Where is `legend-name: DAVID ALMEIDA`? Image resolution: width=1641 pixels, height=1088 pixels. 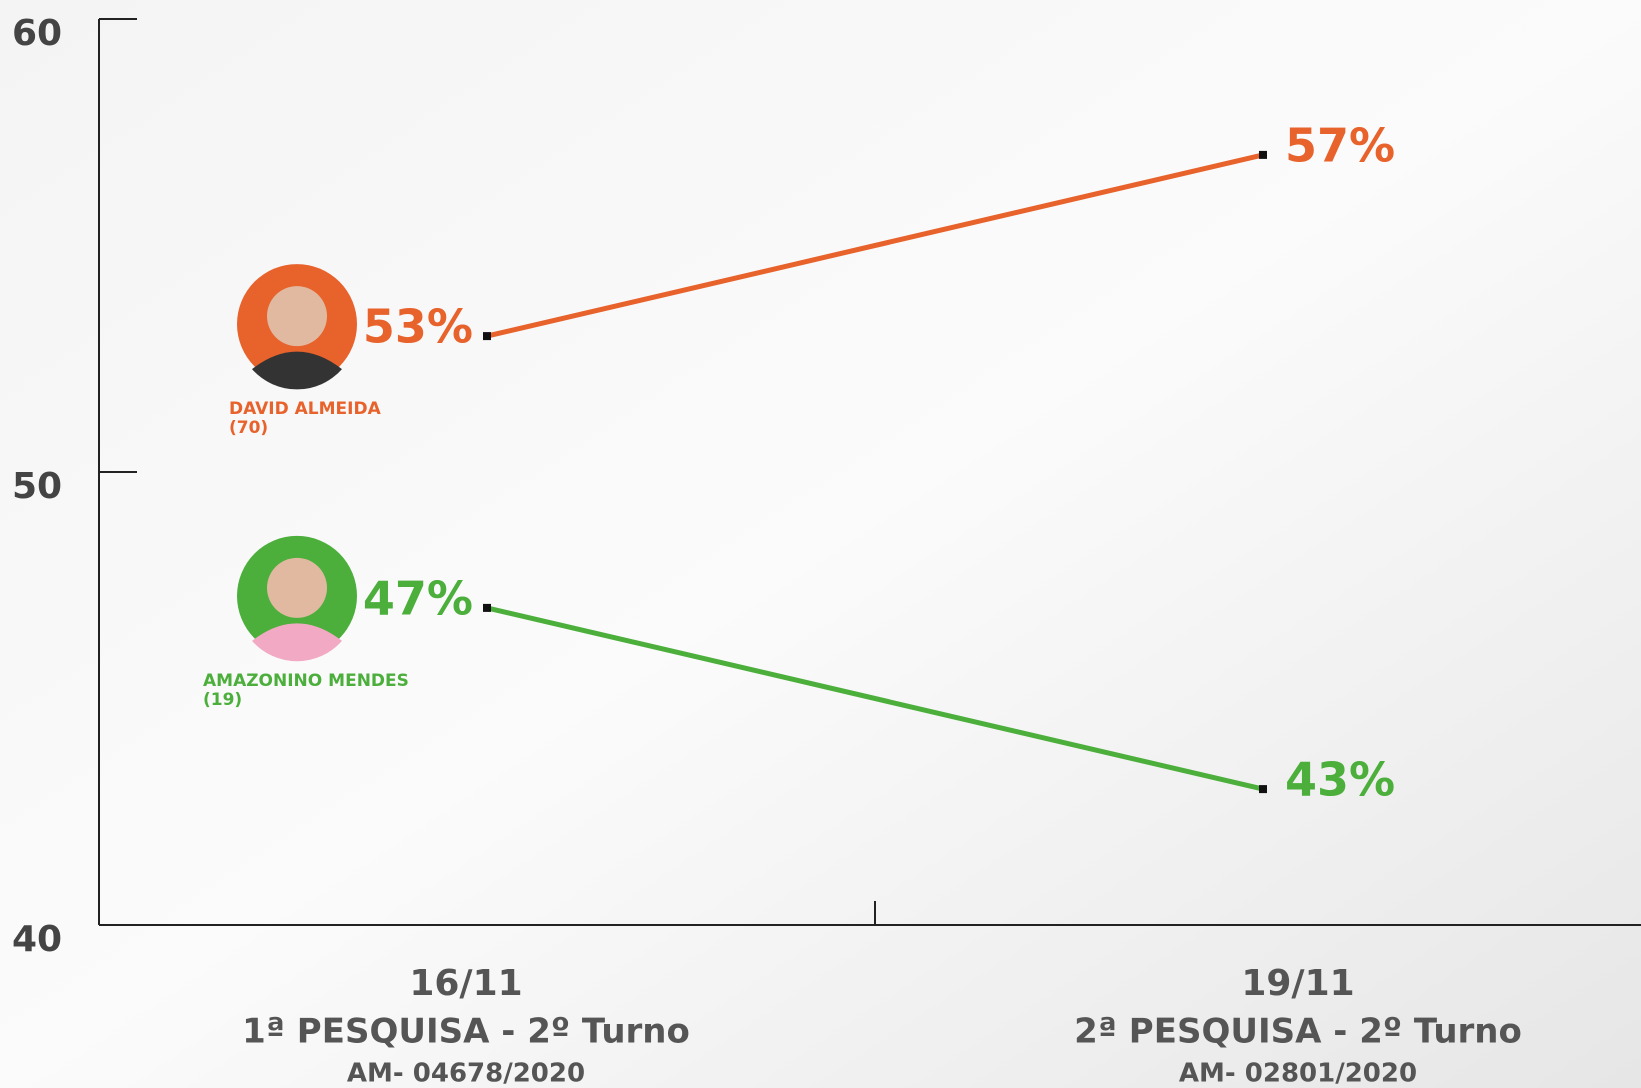
legend-name: DAVID ALMEIDA is located at coordinates (305, 409).